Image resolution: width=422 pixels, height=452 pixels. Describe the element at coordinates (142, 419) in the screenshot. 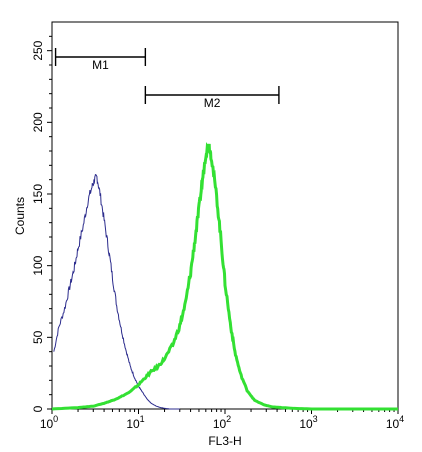

I see `x-tick-exponent: 1` at that location.